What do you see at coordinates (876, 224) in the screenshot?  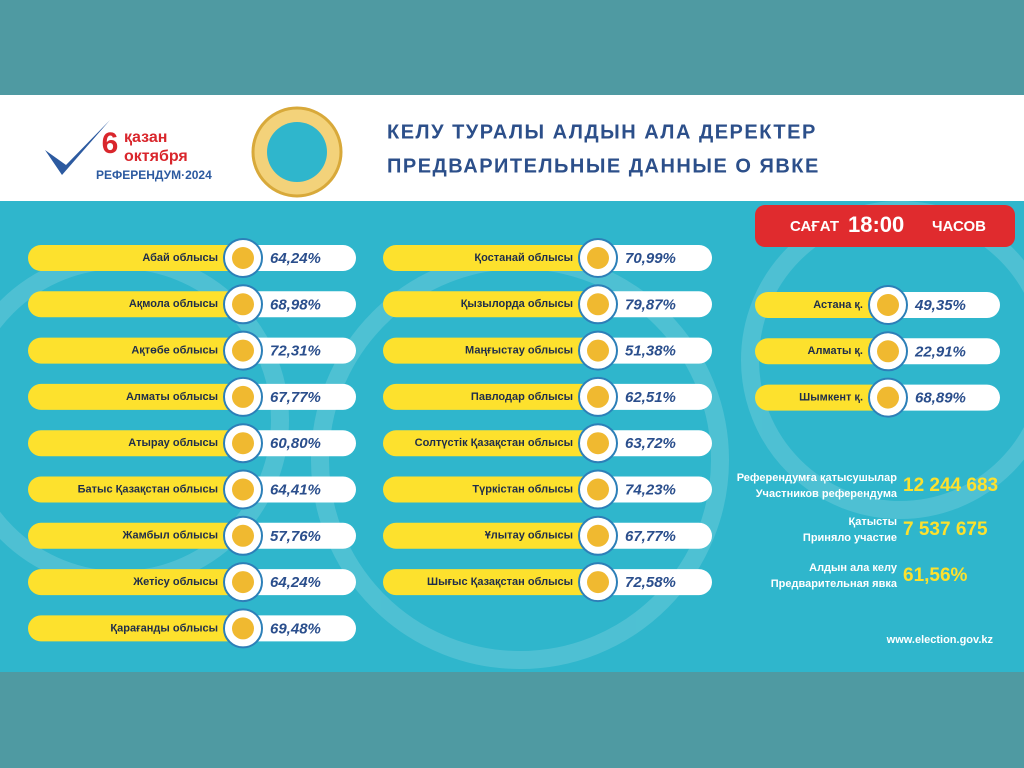 I see `time: 18:00` at bounding box center [876, 224].